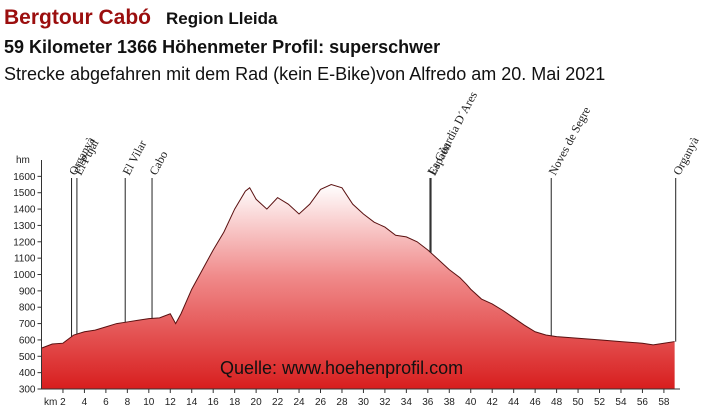 The height and width of the screenshot is (414, 724). What do you see at coordinates (27, 373) in the screenshot?
I see `y-tick-label: 400` at bounding box center [27, 373].